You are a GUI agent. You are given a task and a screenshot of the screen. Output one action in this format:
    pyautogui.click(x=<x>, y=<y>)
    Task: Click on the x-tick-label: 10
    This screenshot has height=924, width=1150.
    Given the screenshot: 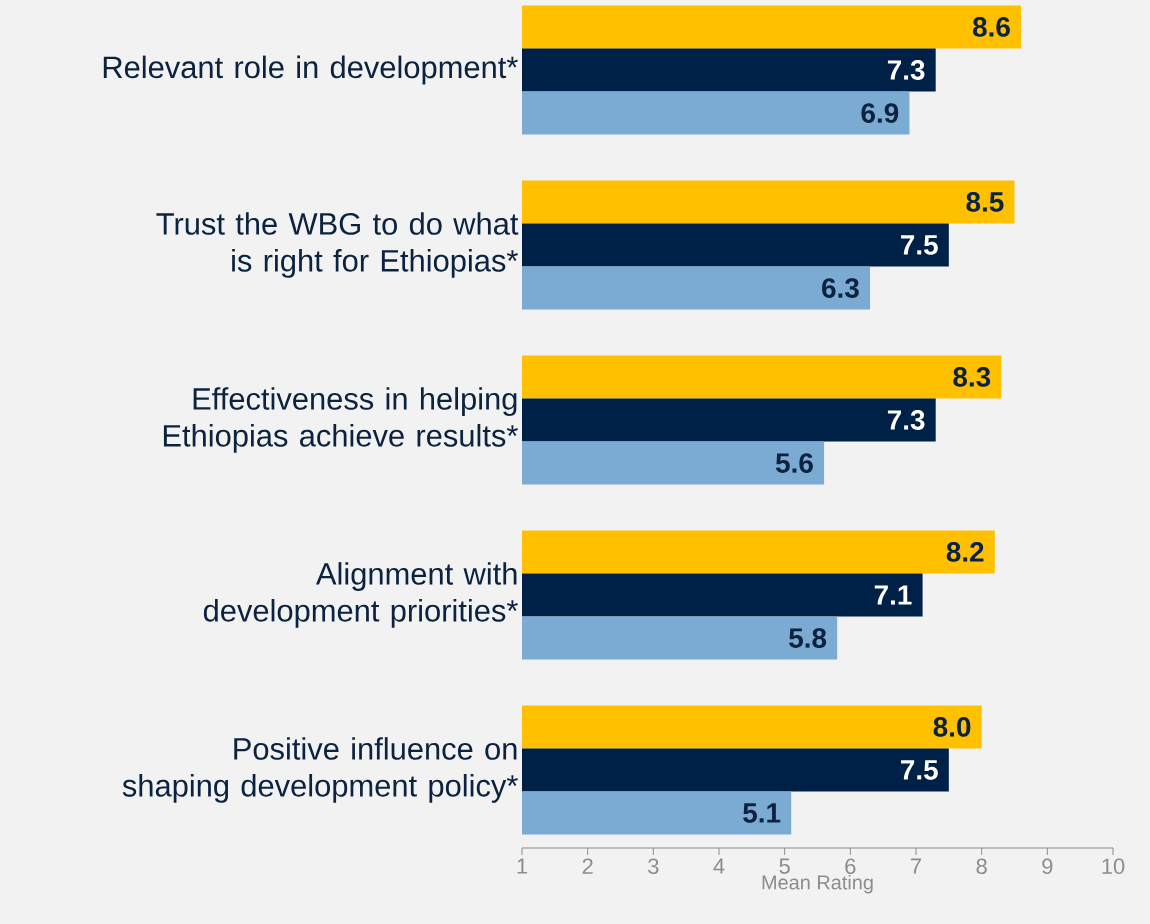 What is the action you would take?
    pyautogui.click(x=1113, y=866)
    